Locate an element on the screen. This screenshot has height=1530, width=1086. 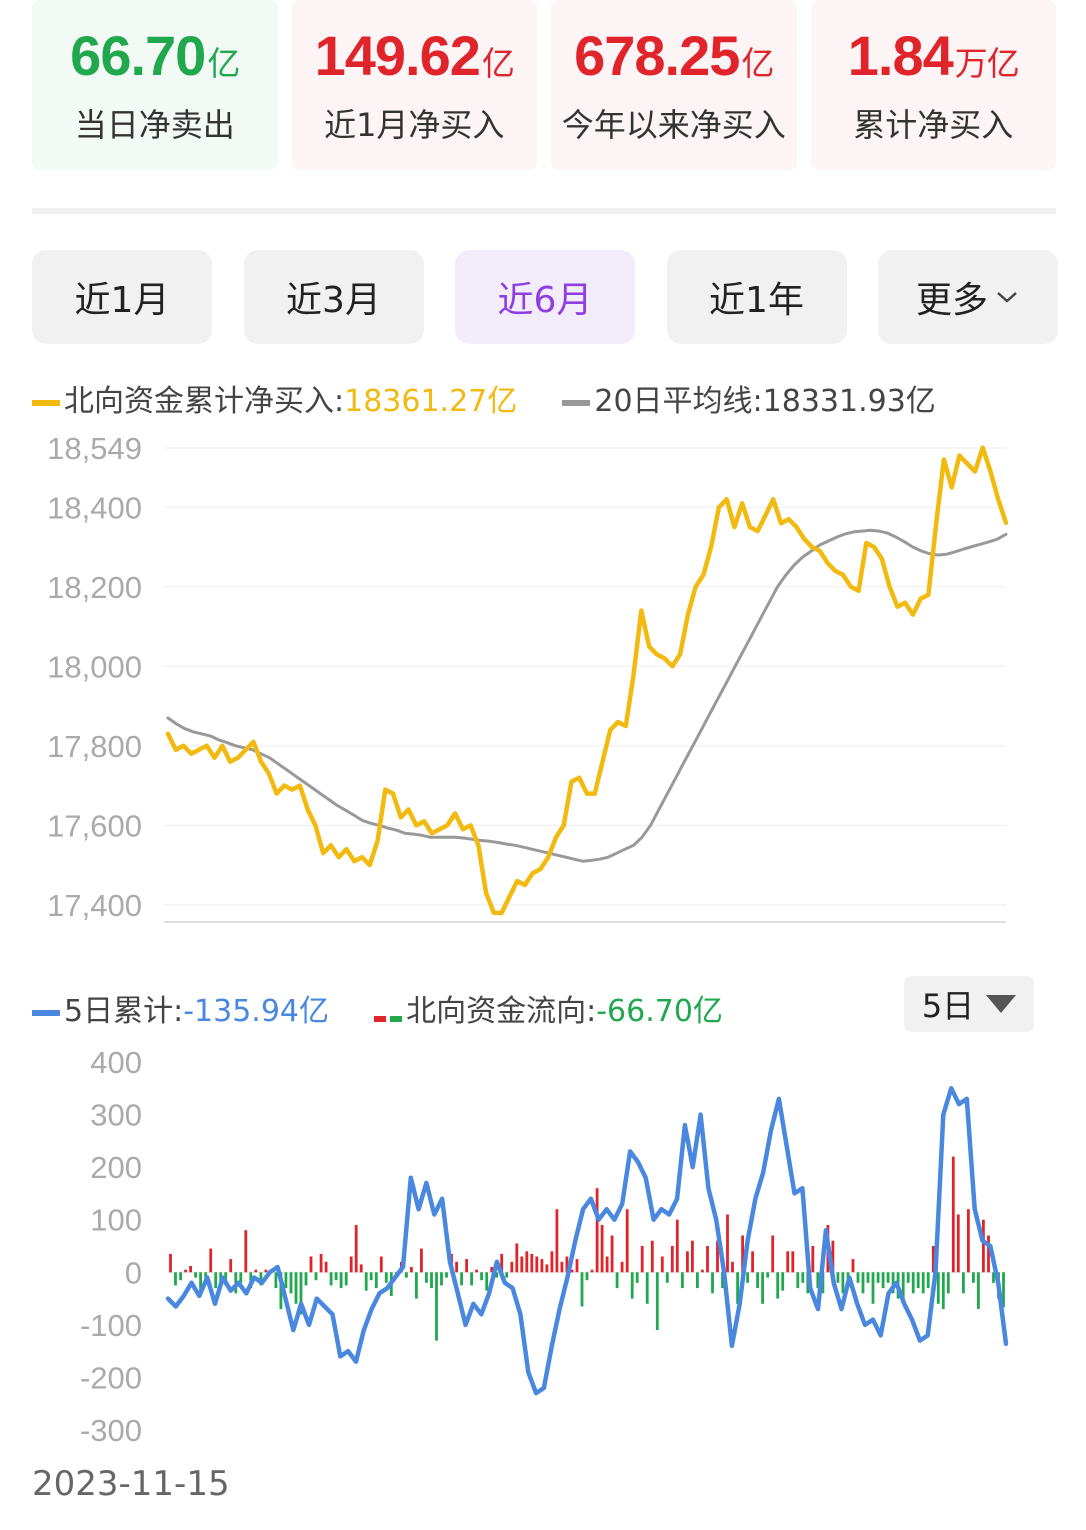
tab-1-year: 近1年 is located at coordinates (756, 297).